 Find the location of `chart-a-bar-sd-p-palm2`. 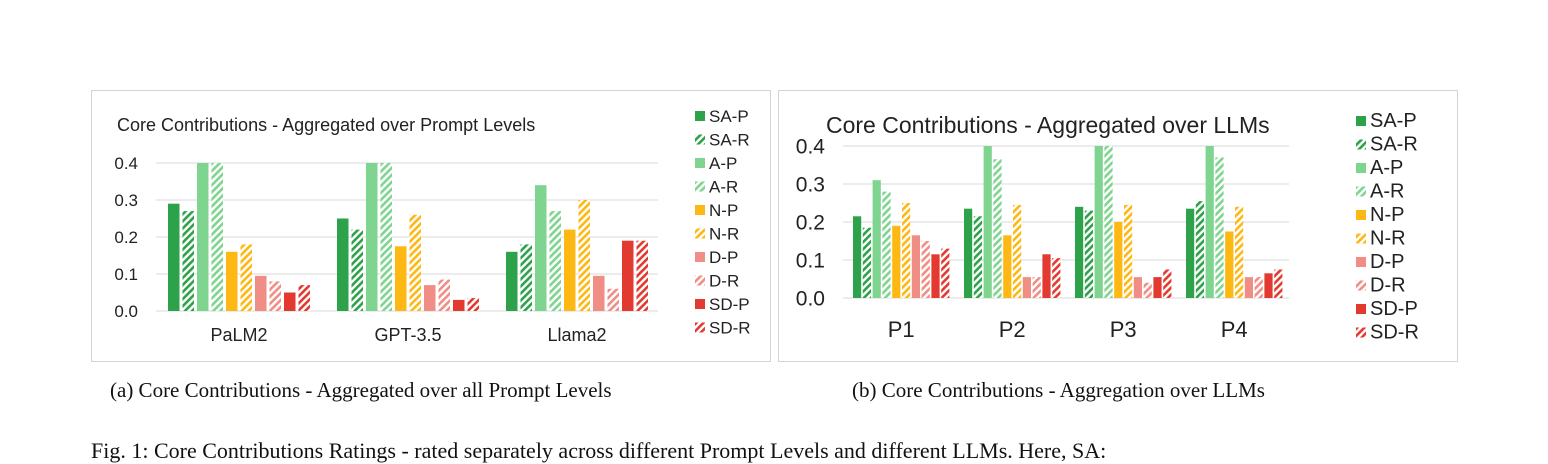

chart-a-bar-sd-p-palm2 is located at coordinates (290, 301).